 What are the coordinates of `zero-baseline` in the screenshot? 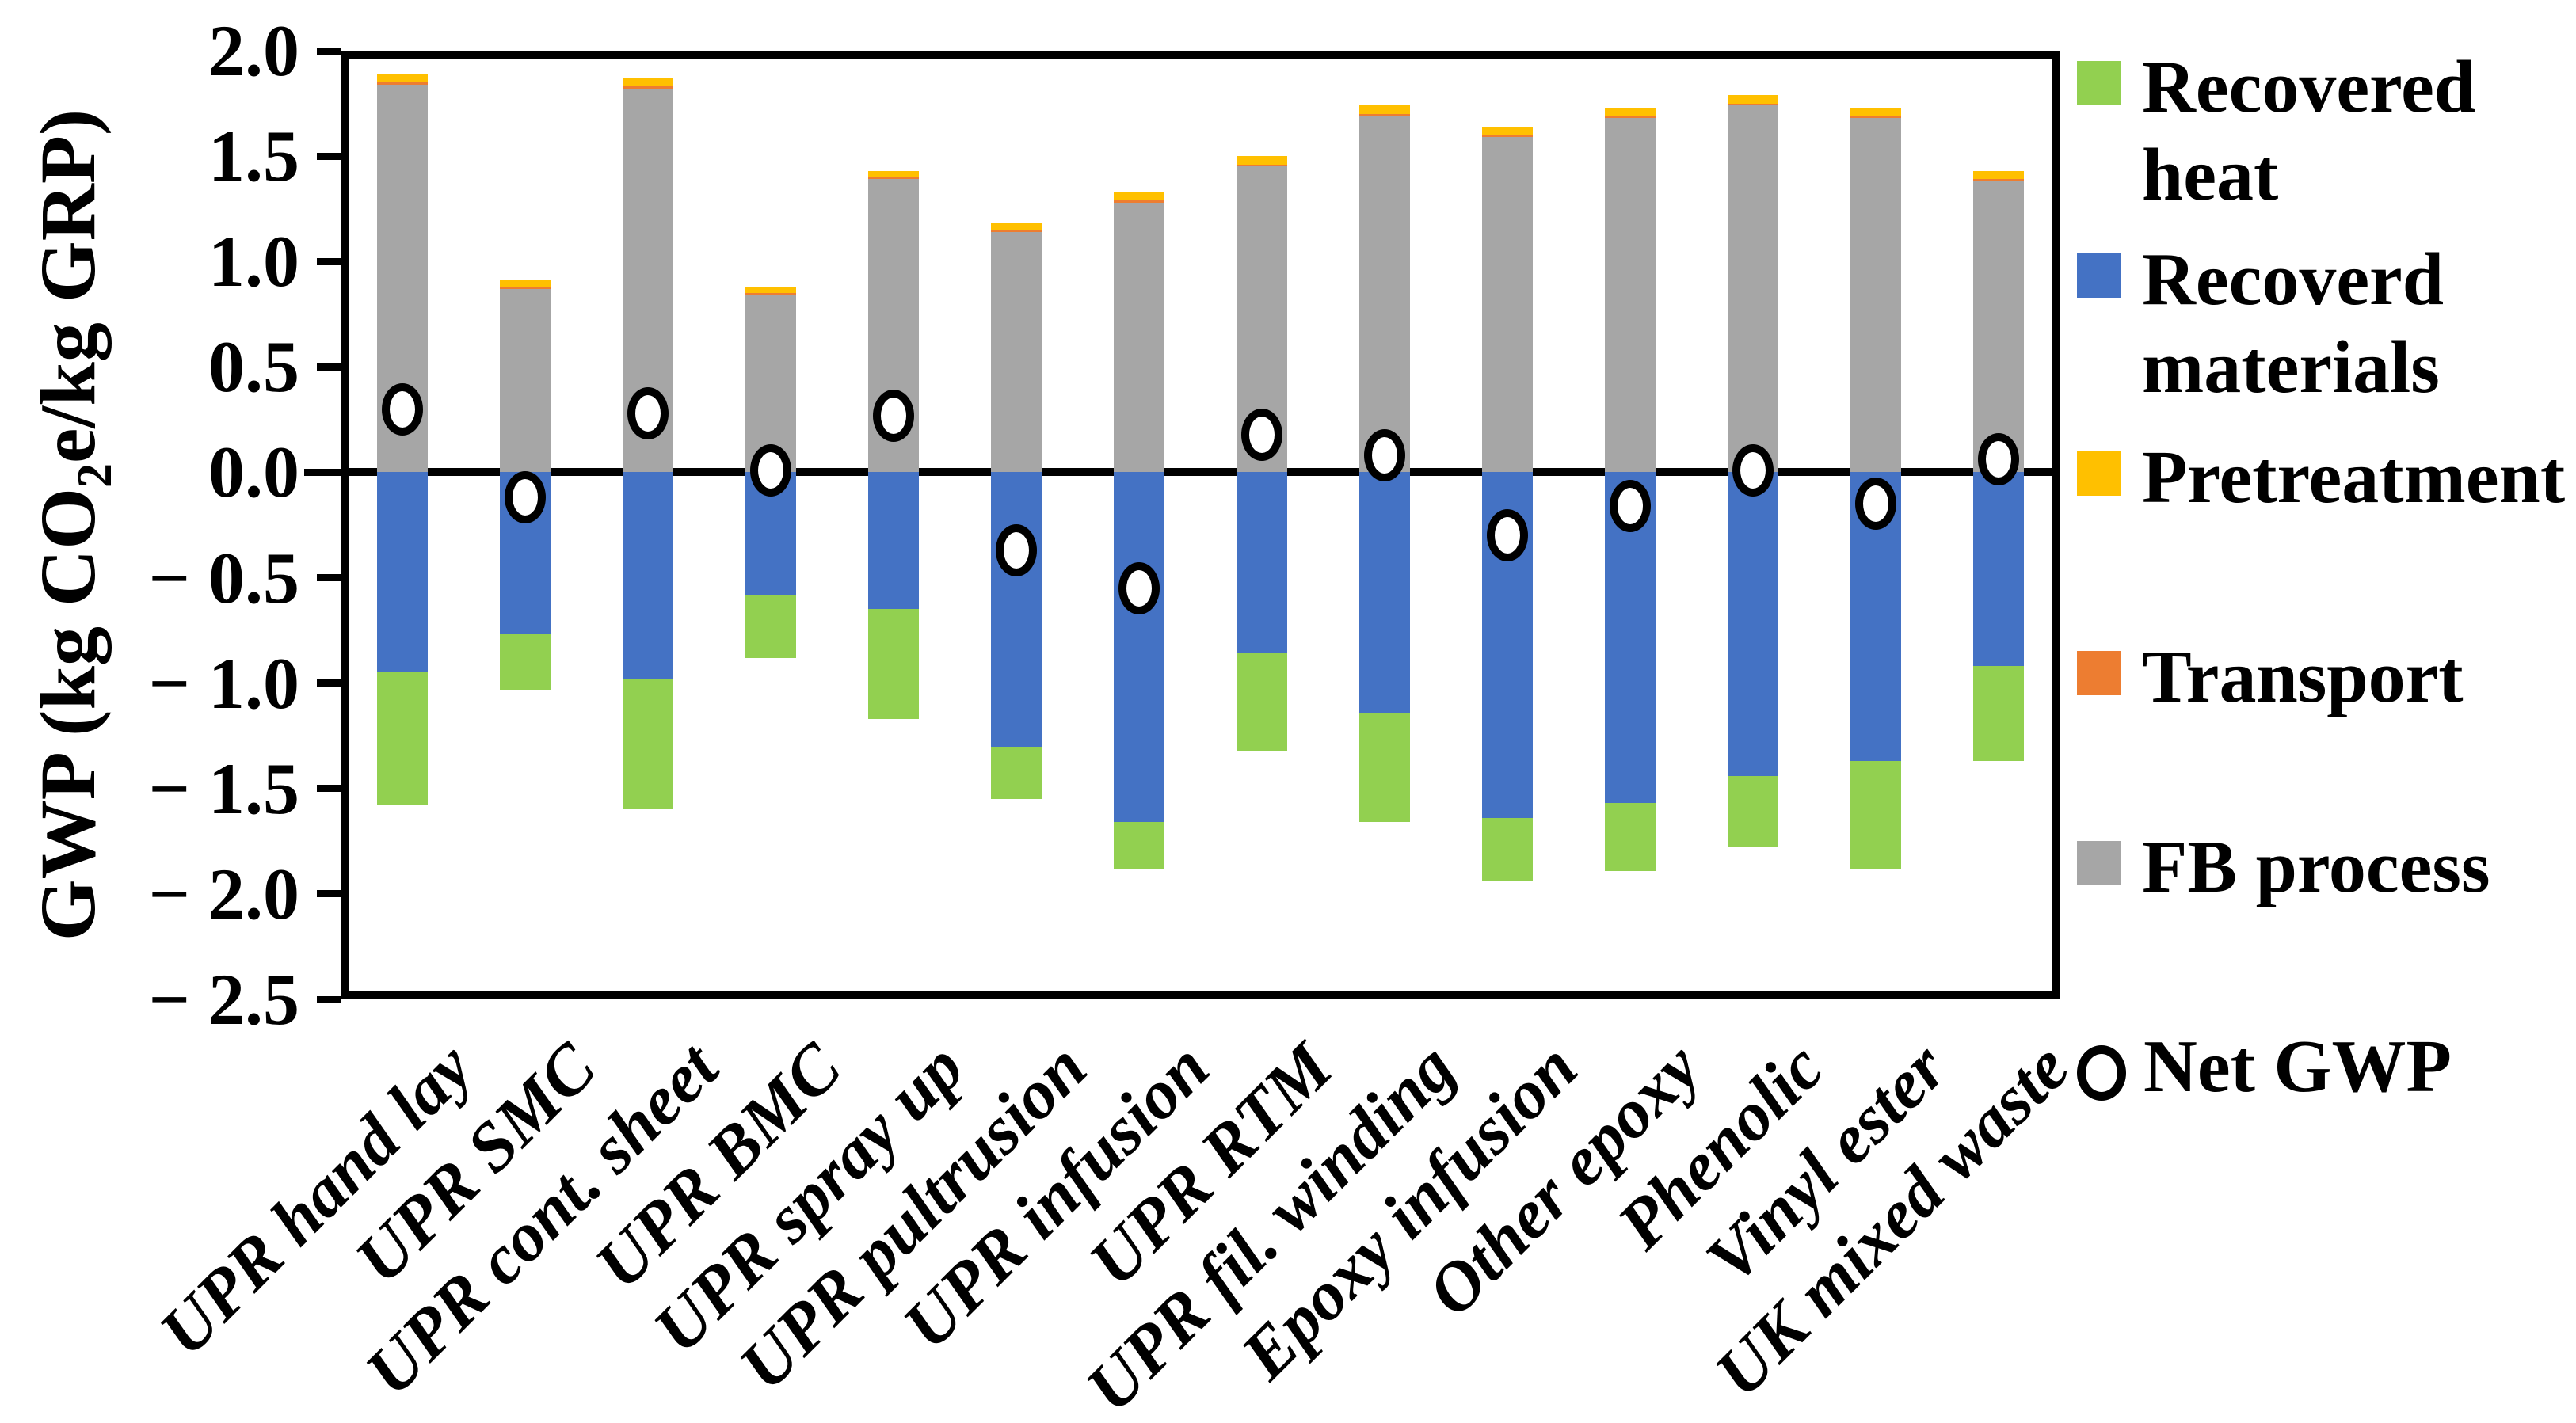 It's located at (1201, 472).